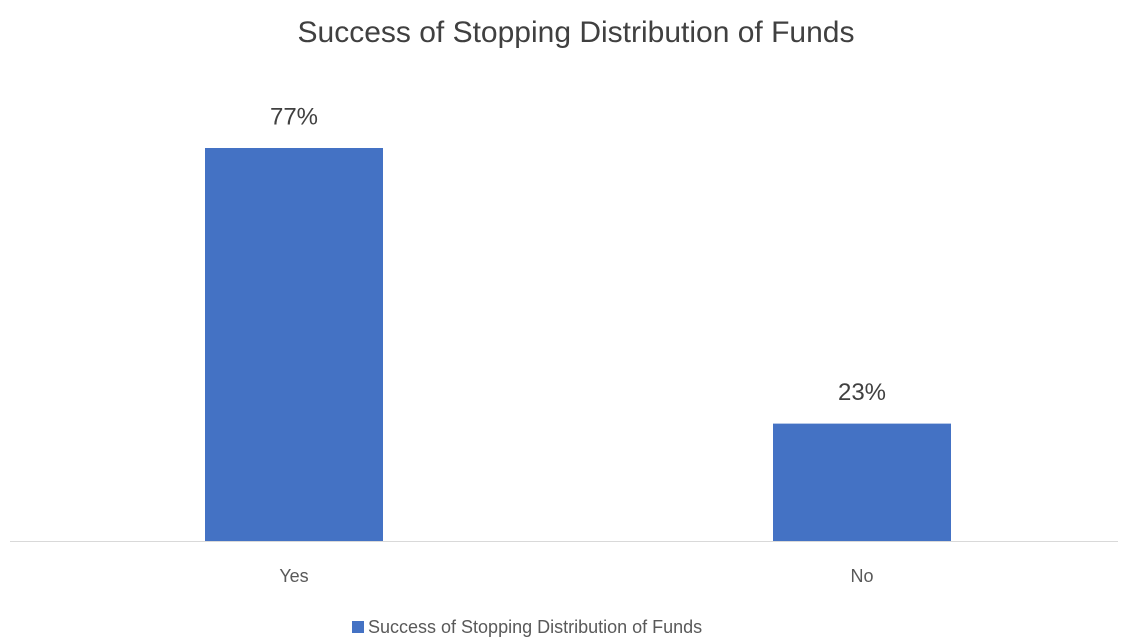 The image size is (1128, 637). What do you see at coordinates (293, 576) in the screenshot?
I see `x-tick-label: Yes` at bounding box center [293, 576].